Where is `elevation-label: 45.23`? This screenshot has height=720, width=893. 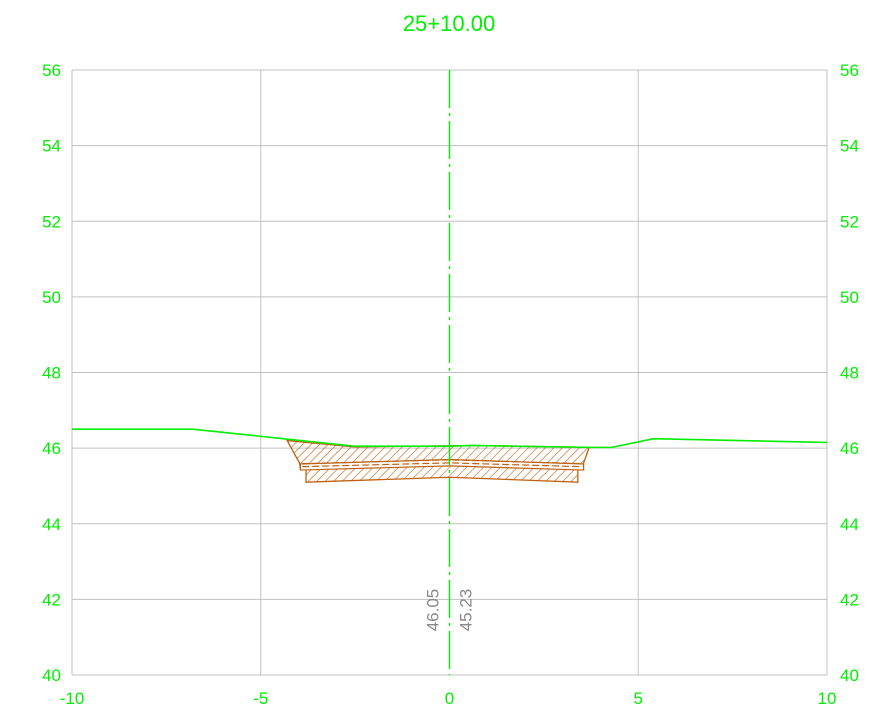 elevation-label: 45.23 is located at coordinates (466, 610).